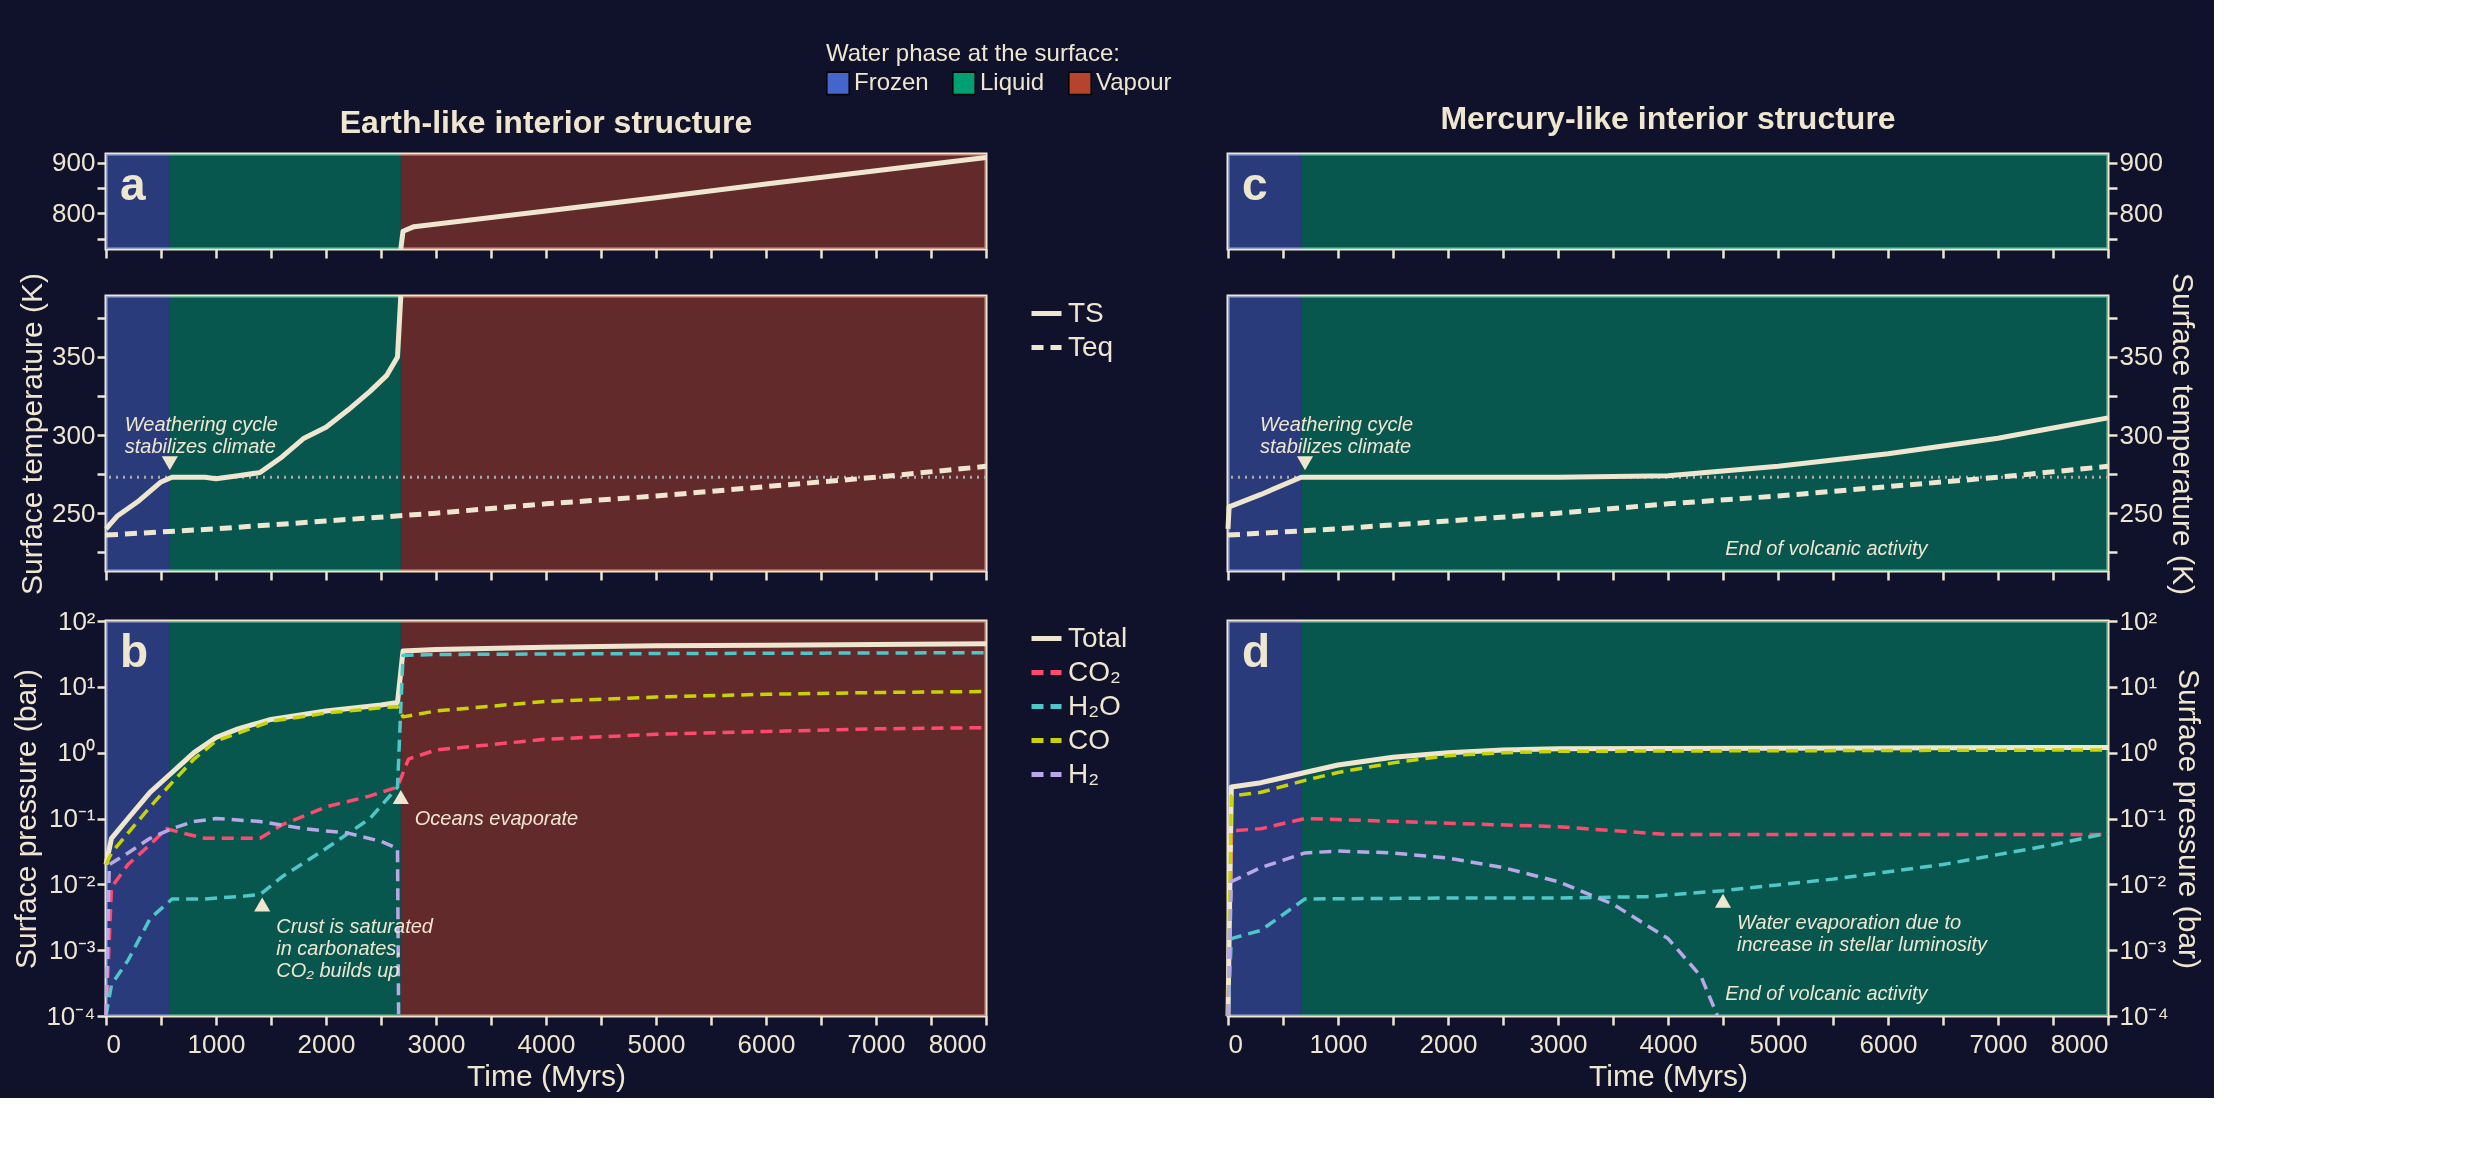  Describe the element at coordinates (134, 651) in the screenshot. I see `annotation: b` at that location.